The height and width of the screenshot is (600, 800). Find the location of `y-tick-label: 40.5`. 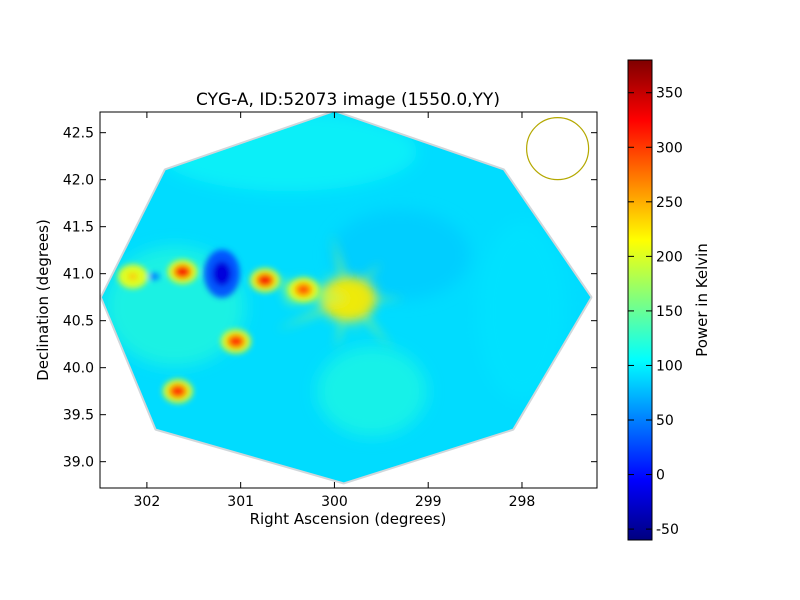

y-tick-label: 40.5 is located at coordinates (78, 322).